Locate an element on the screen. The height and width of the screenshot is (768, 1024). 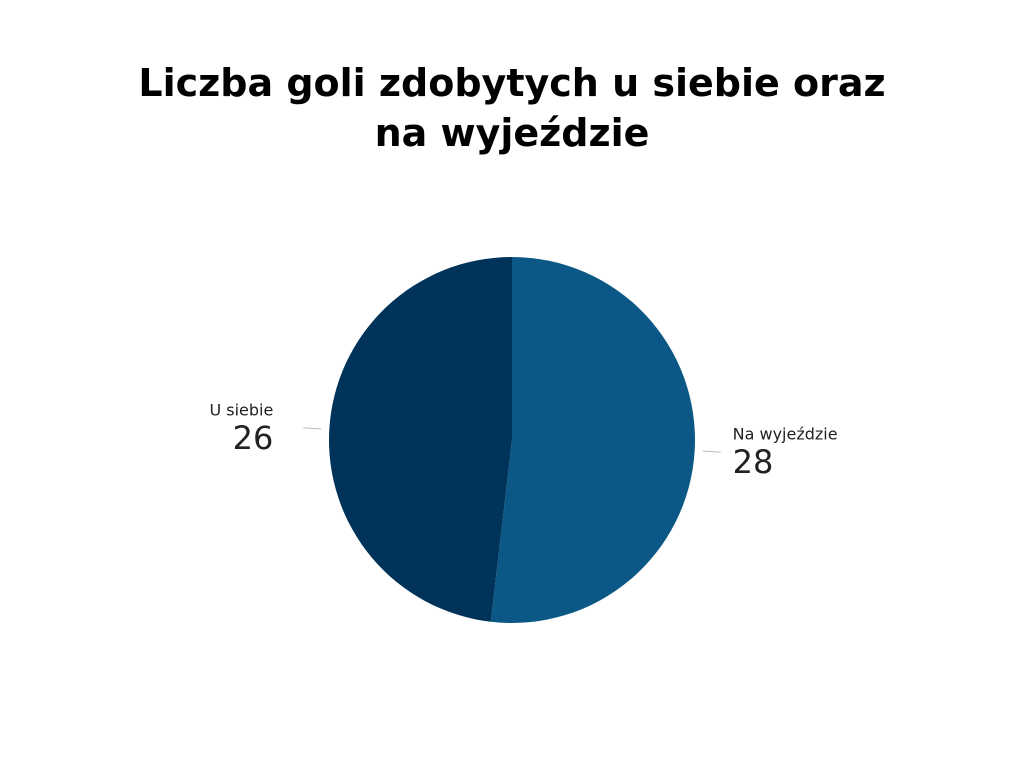
value-label: 28 is located at coordinates (753, 462).